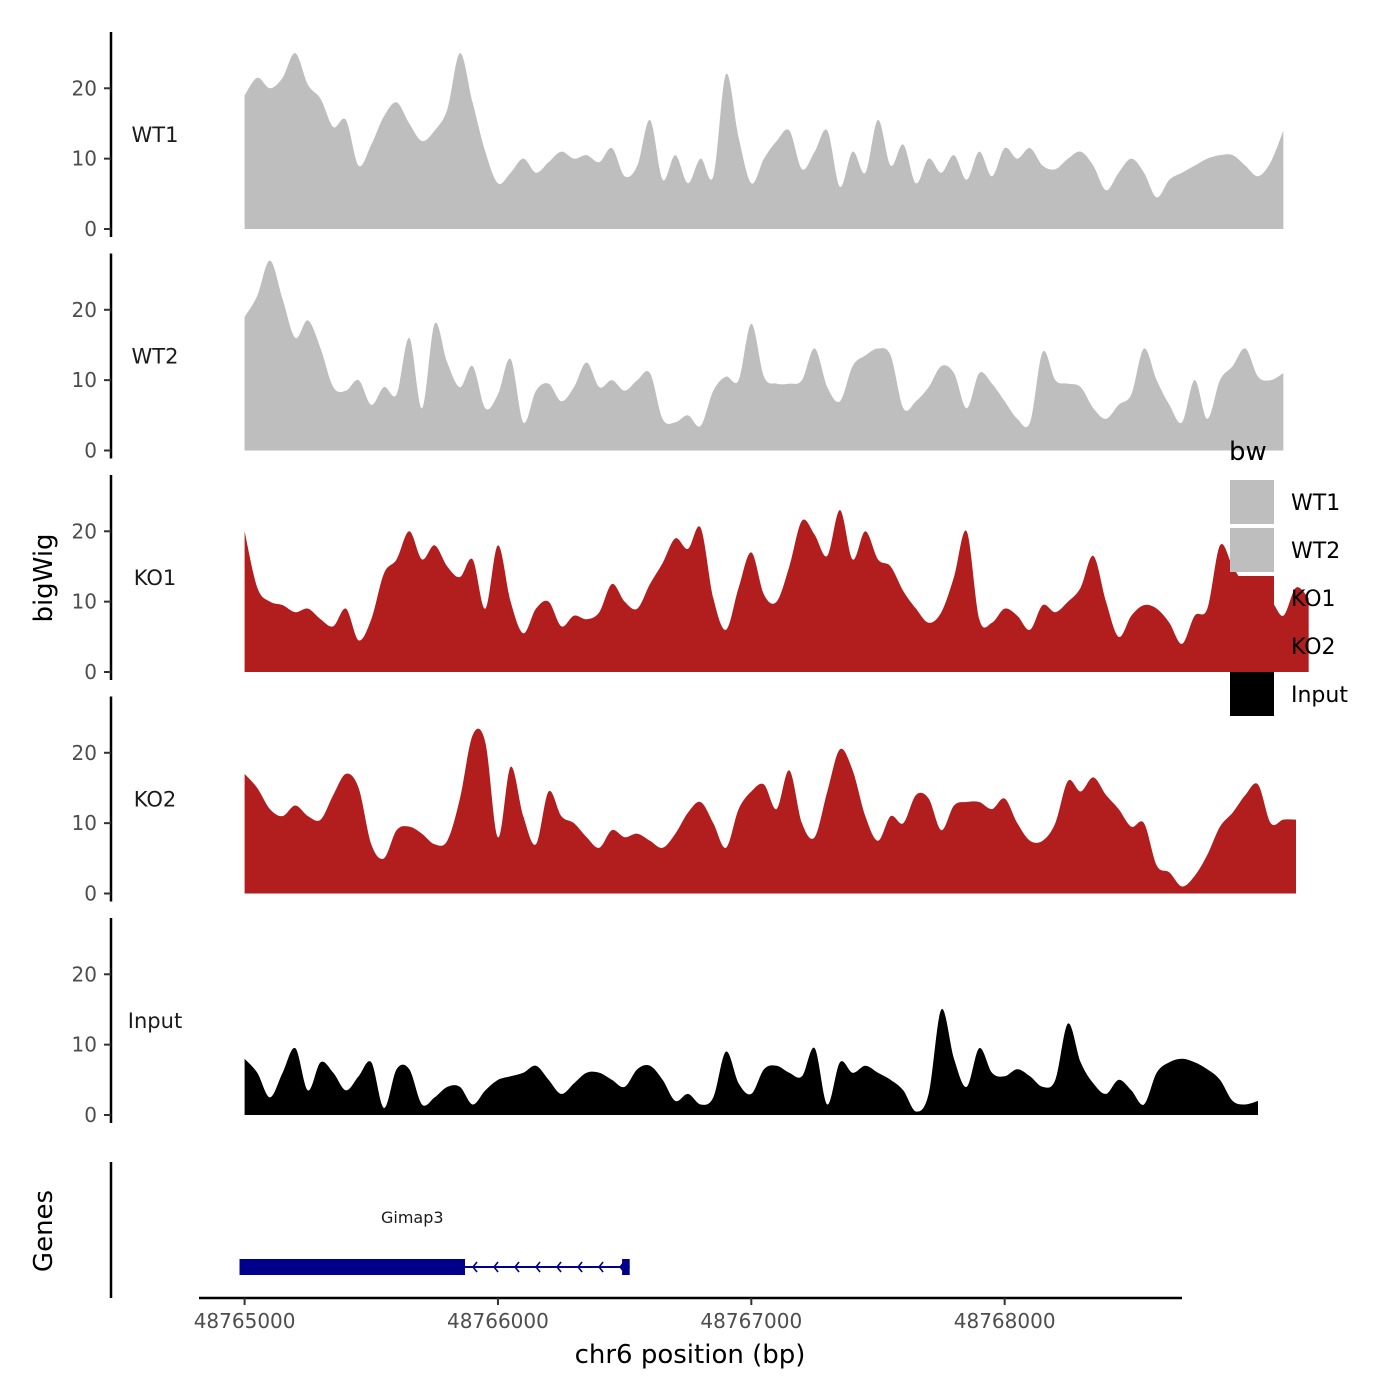  I want to click on track-input: 0 10 20 Input, so click(665, 1022).